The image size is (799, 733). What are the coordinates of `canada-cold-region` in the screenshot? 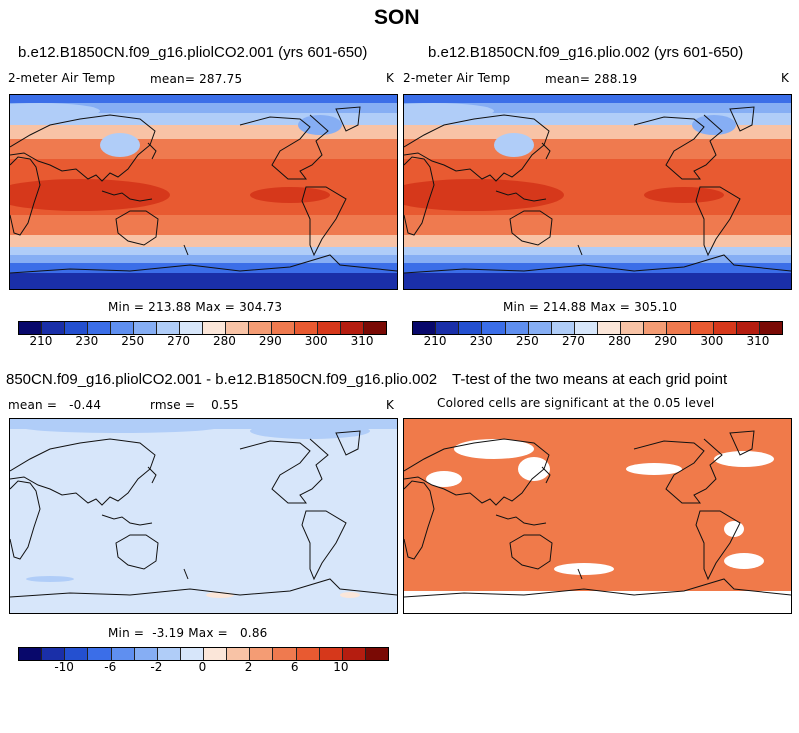 It's located at (714, 125).